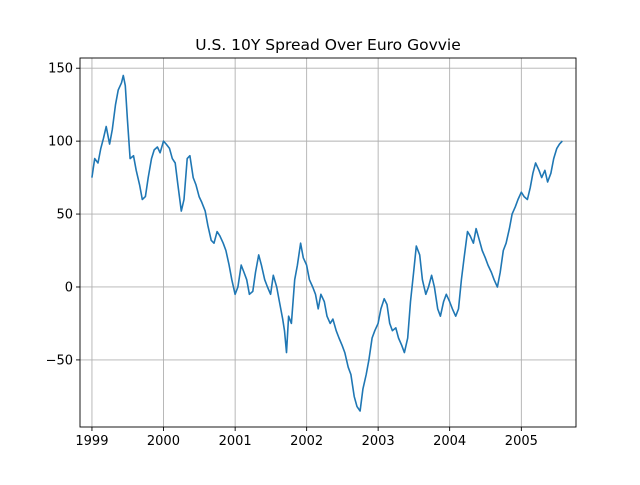  What do you see at coordinates (235, 441) in the screenshot?
I see `x-tick-label: 2001` at bounding box center [235, 441].